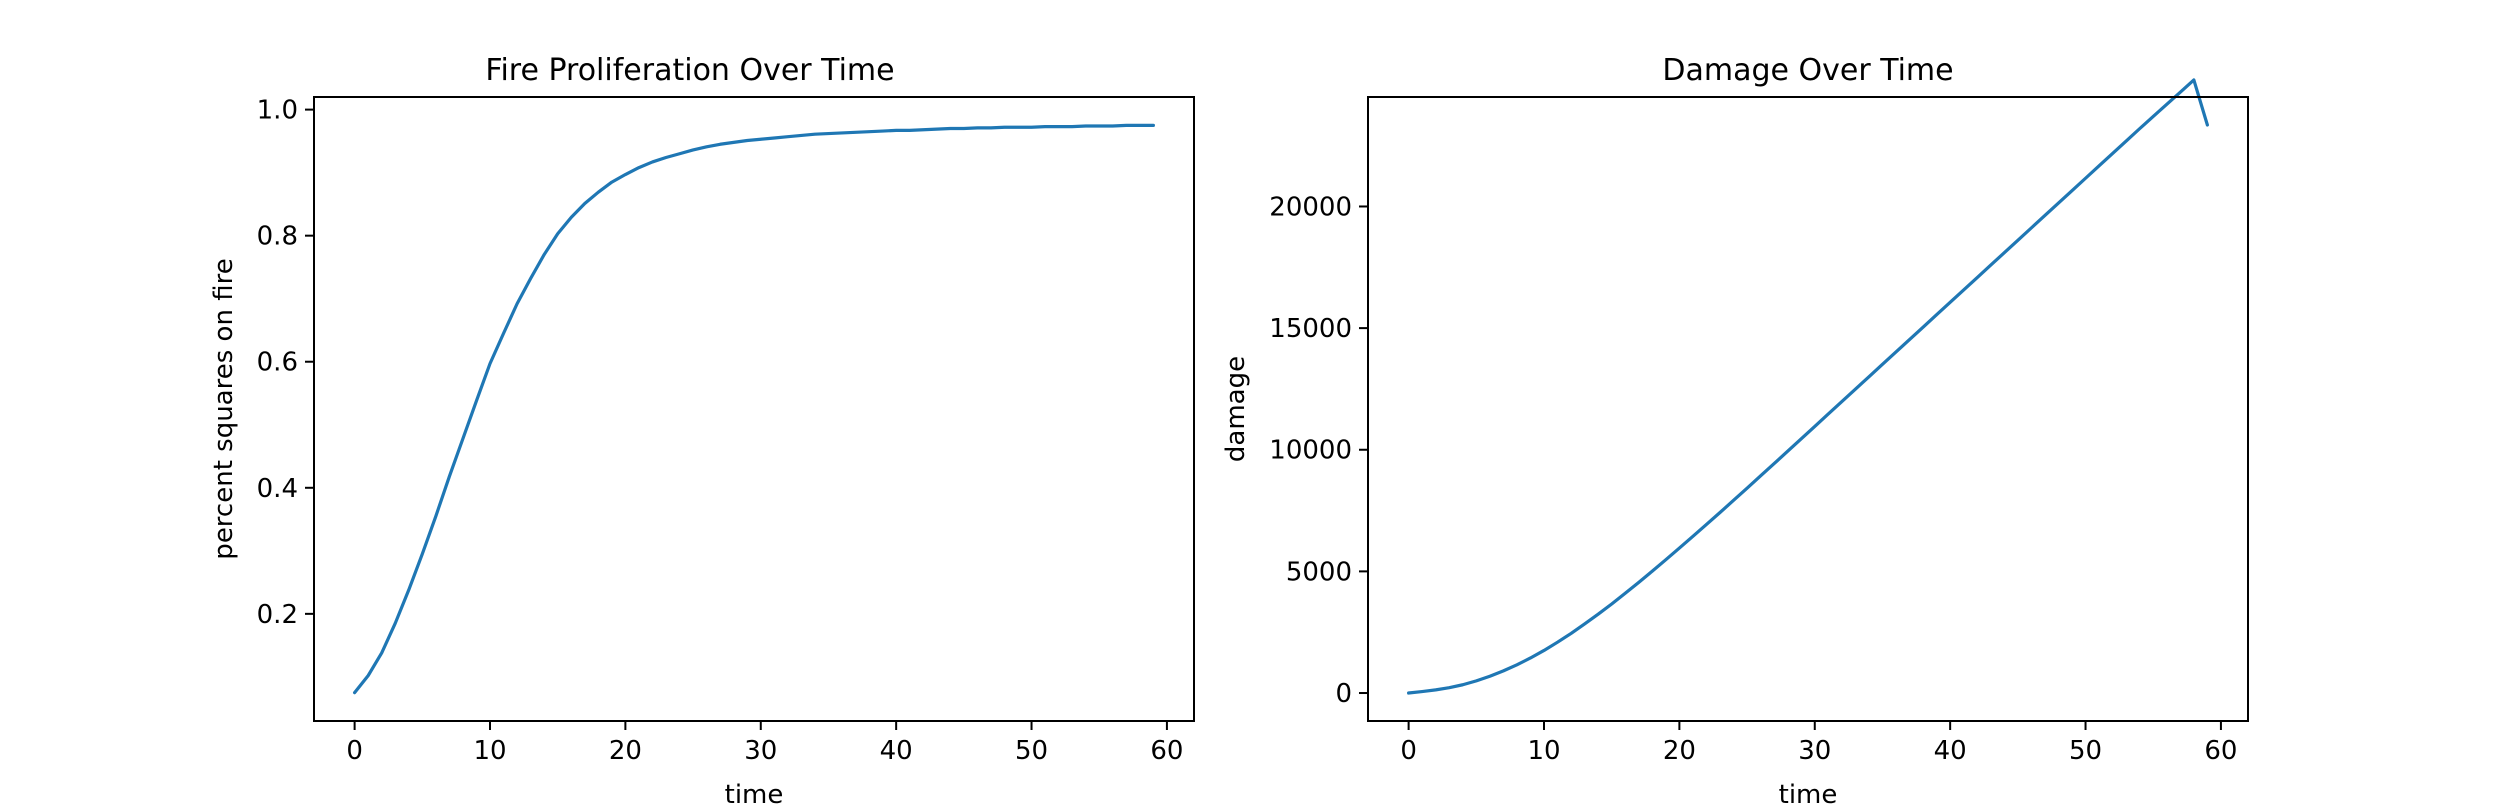 This screenshot has width=2494, height=810. What do you see at coordinates (1950, 751) in the screenshot?
I see `damage-xtick-label: 40` at bounding box center [1950, 751].